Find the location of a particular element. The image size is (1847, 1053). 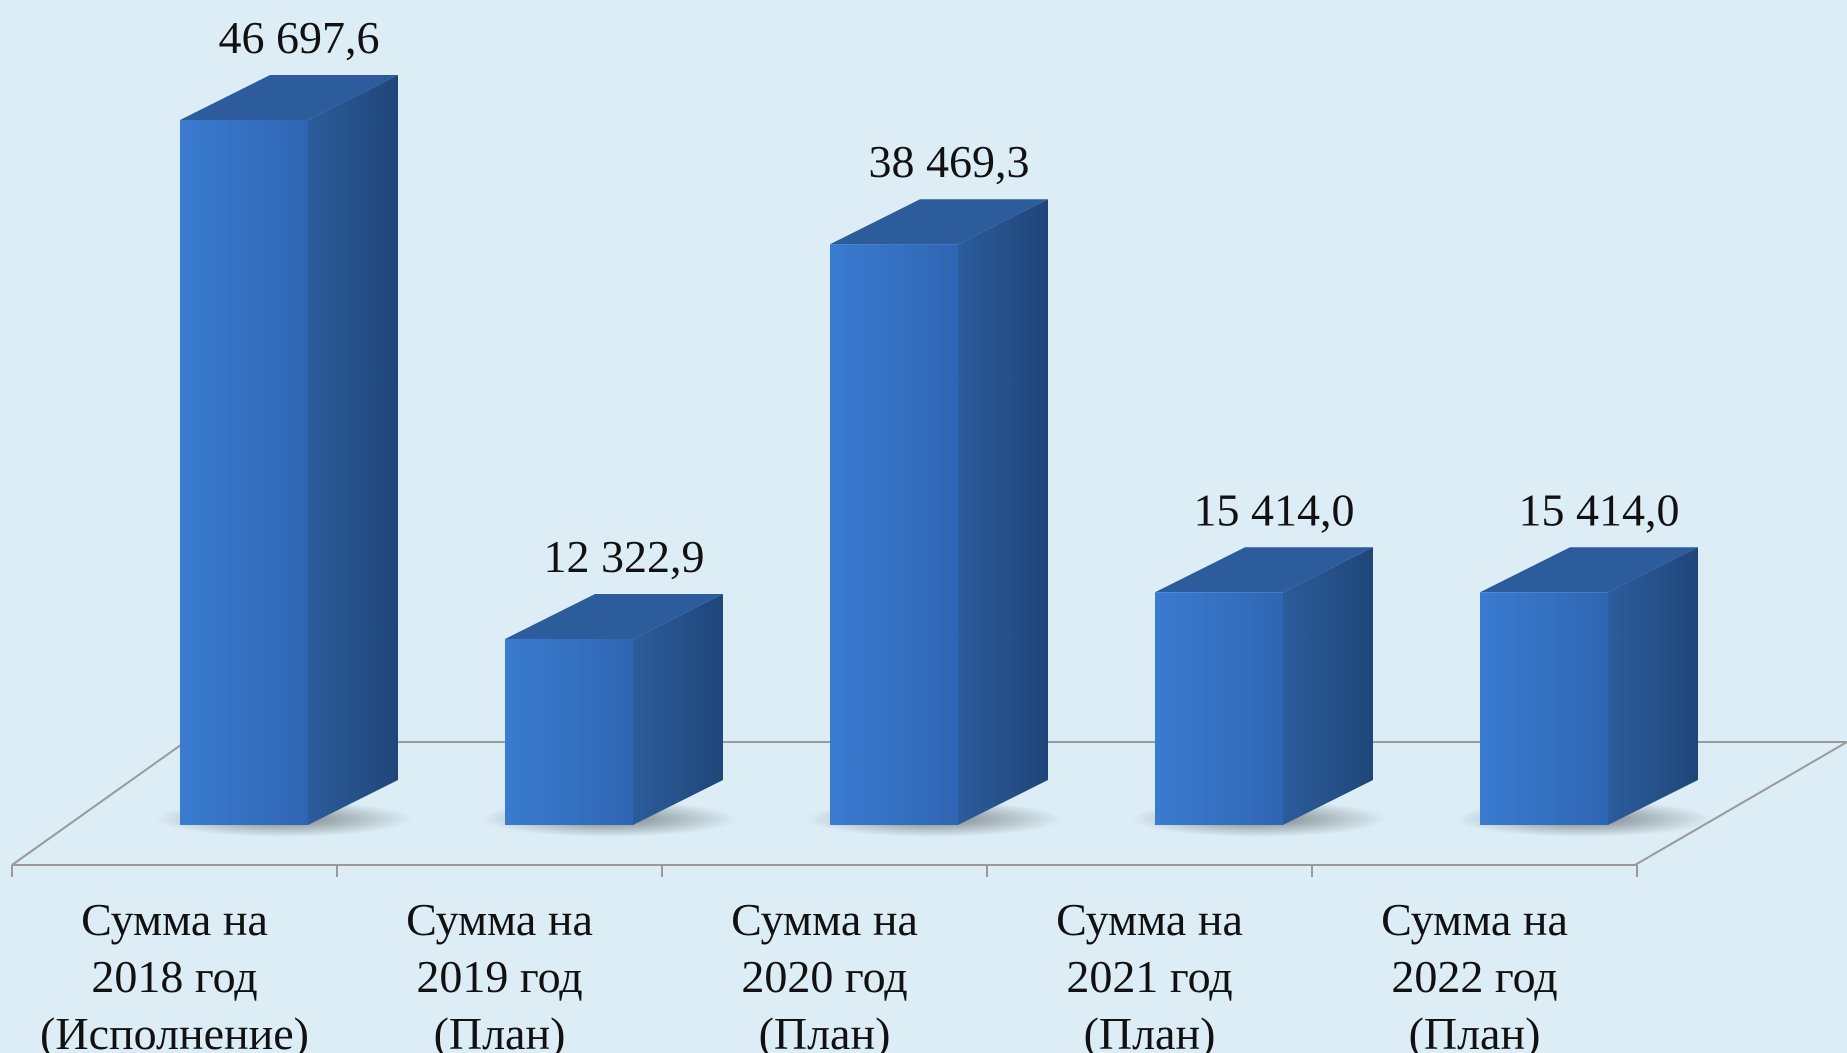

category-label-line: 2020 год is located at coordinates (824, 976).